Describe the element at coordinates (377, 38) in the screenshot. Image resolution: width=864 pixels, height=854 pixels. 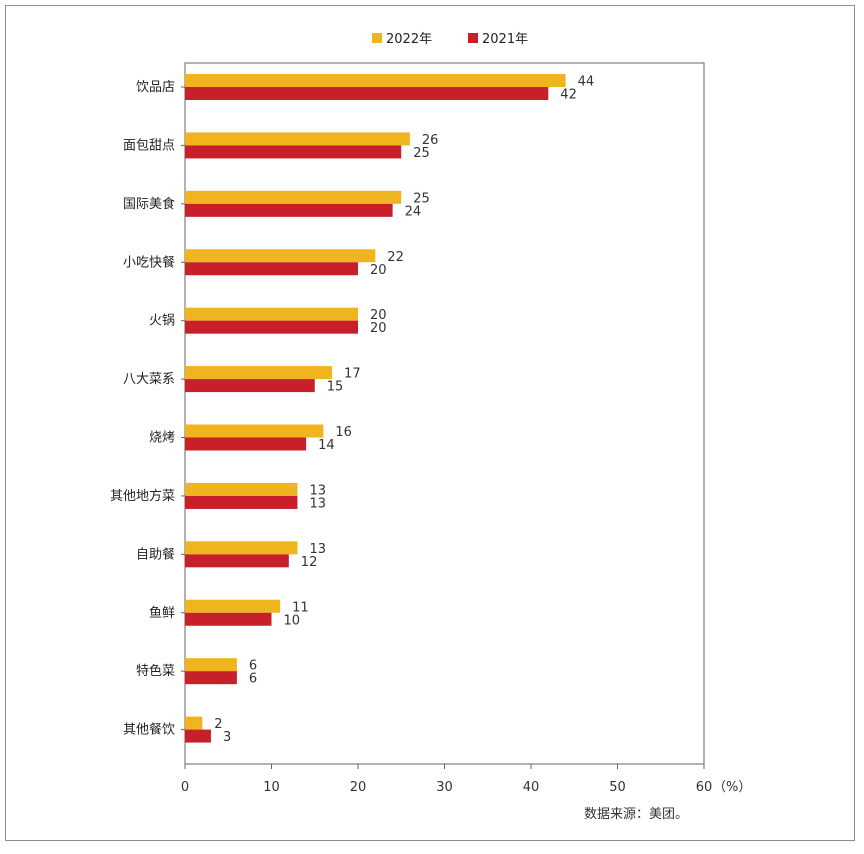
I see `legend-swatch-2022` at that location.